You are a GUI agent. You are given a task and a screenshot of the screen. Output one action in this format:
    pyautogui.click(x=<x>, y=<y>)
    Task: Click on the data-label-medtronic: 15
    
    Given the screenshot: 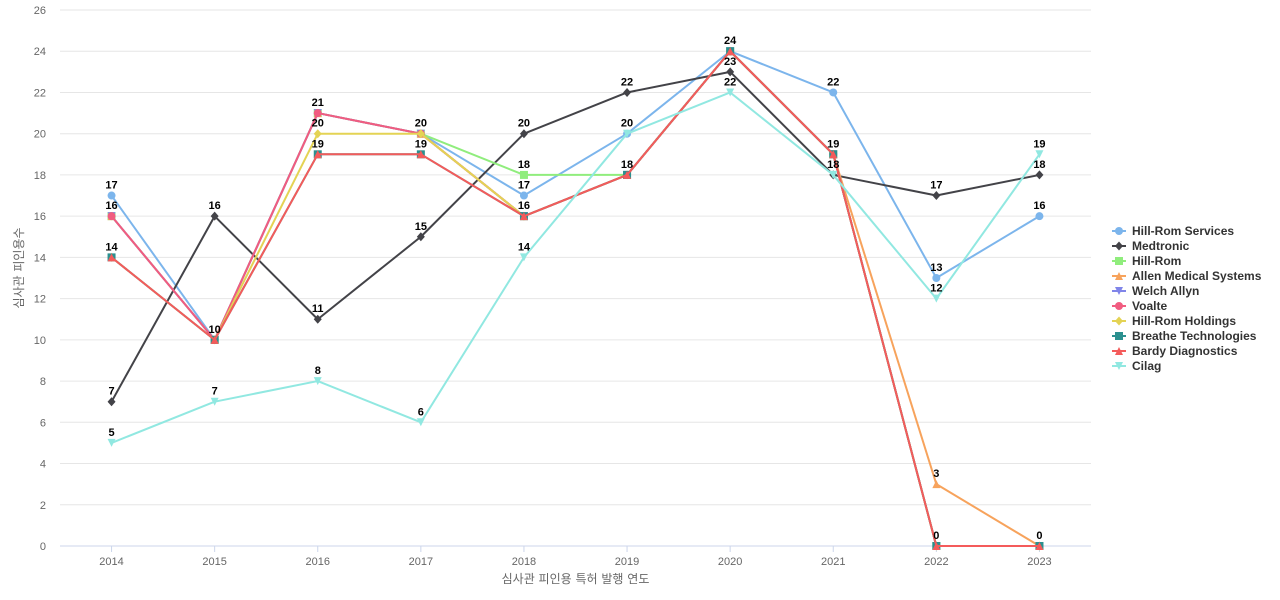 What is the action you would take?
    pyautogui.click(x=421, y=227)
    